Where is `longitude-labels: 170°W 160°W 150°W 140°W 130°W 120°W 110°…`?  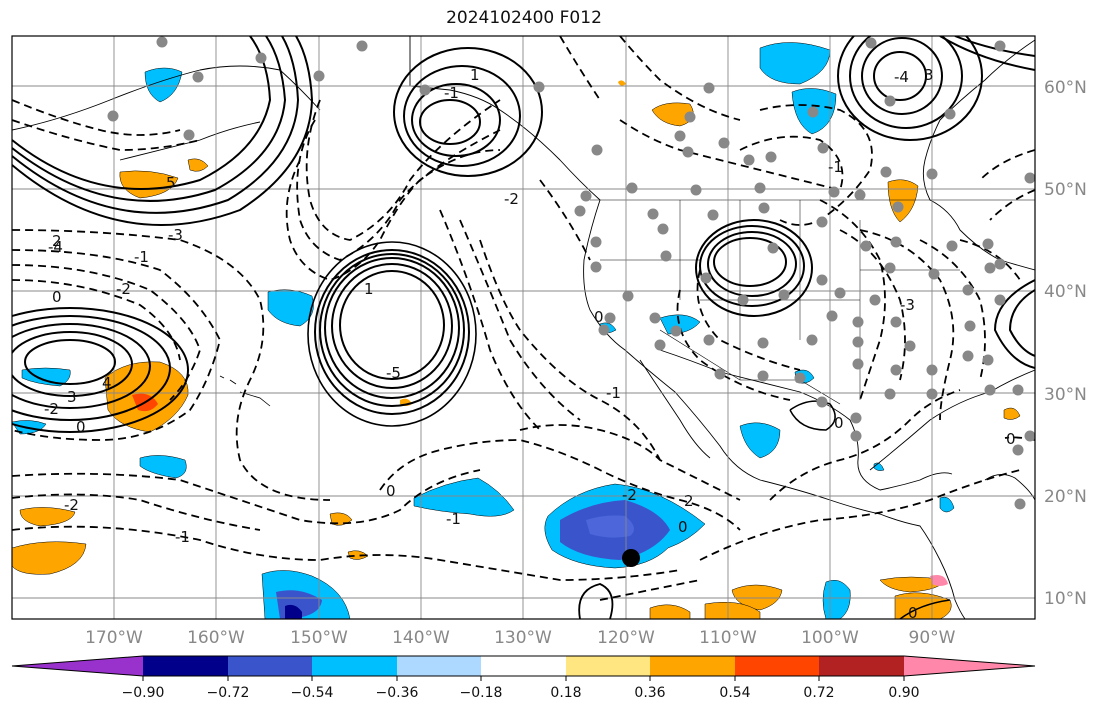 longitude-labels: 170°W 160°W 150°W 140°W 130°W 120°W 110°… is located at coordinates (520, 638).